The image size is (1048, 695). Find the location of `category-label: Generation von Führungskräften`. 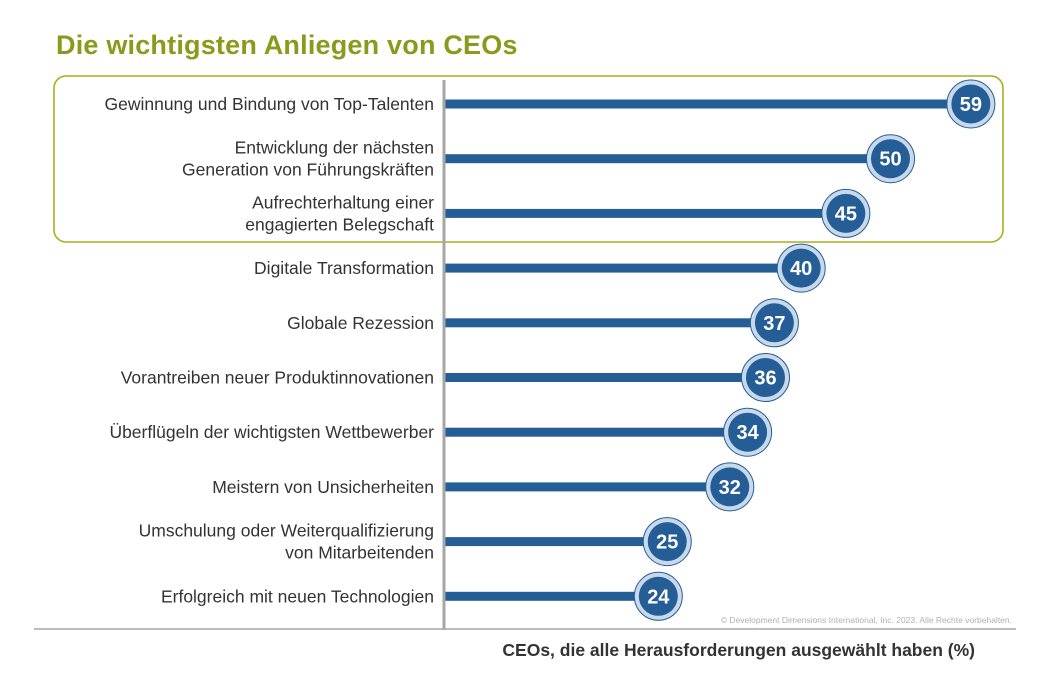

category-label: Generation von Führungskräften is located at coordinates (308, 170).